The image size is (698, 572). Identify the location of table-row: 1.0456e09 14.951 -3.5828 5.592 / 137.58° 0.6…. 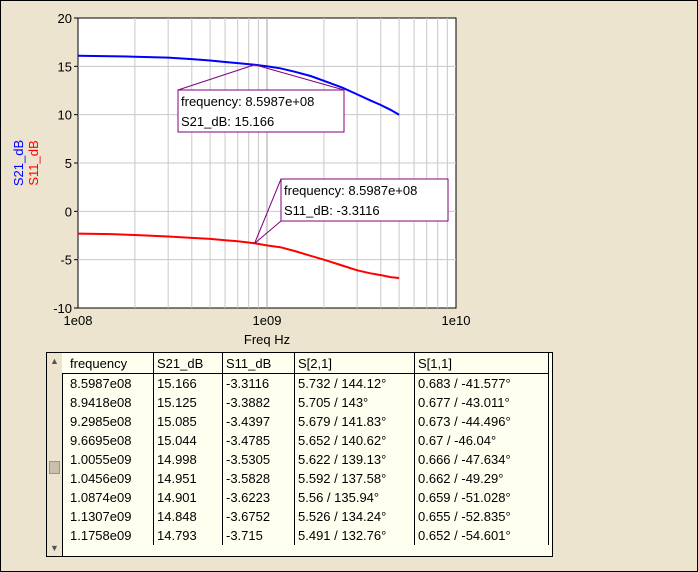
(305, 478).